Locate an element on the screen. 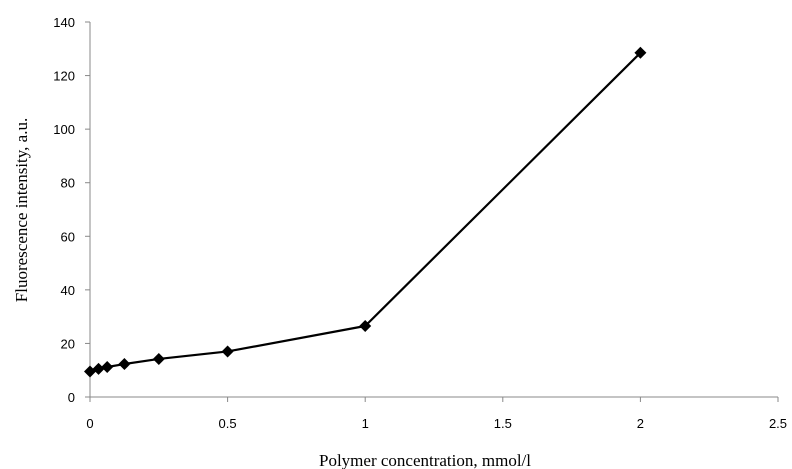  y-tick-label: 100 is located at coordinates (64, 129).